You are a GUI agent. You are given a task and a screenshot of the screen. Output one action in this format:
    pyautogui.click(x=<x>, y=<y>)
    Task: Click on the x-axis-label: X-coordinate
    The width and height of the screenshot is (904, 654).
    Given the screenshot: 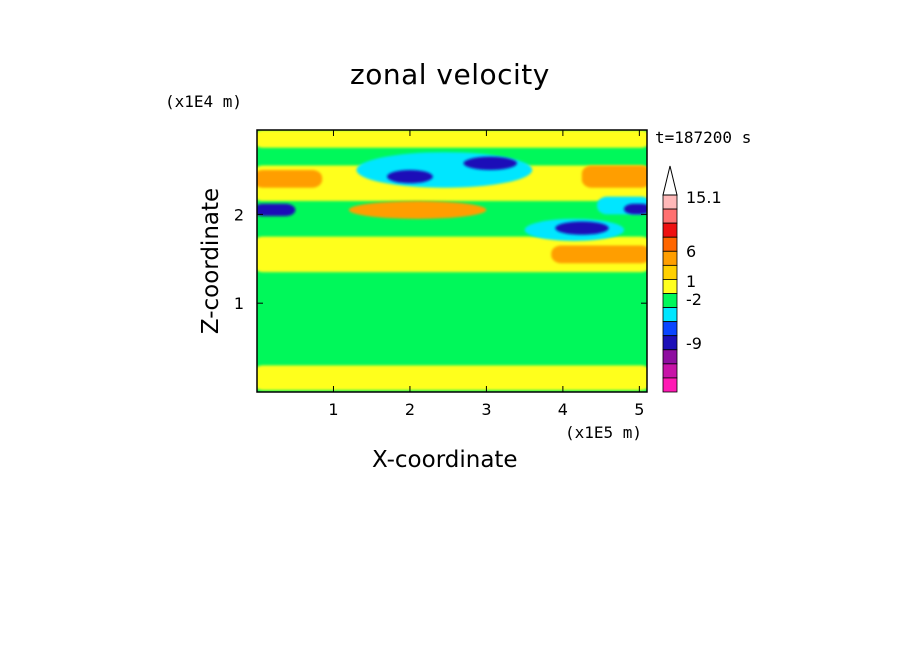 What is the action you would take?
    pyautogui.click(x=445, y=460)
    